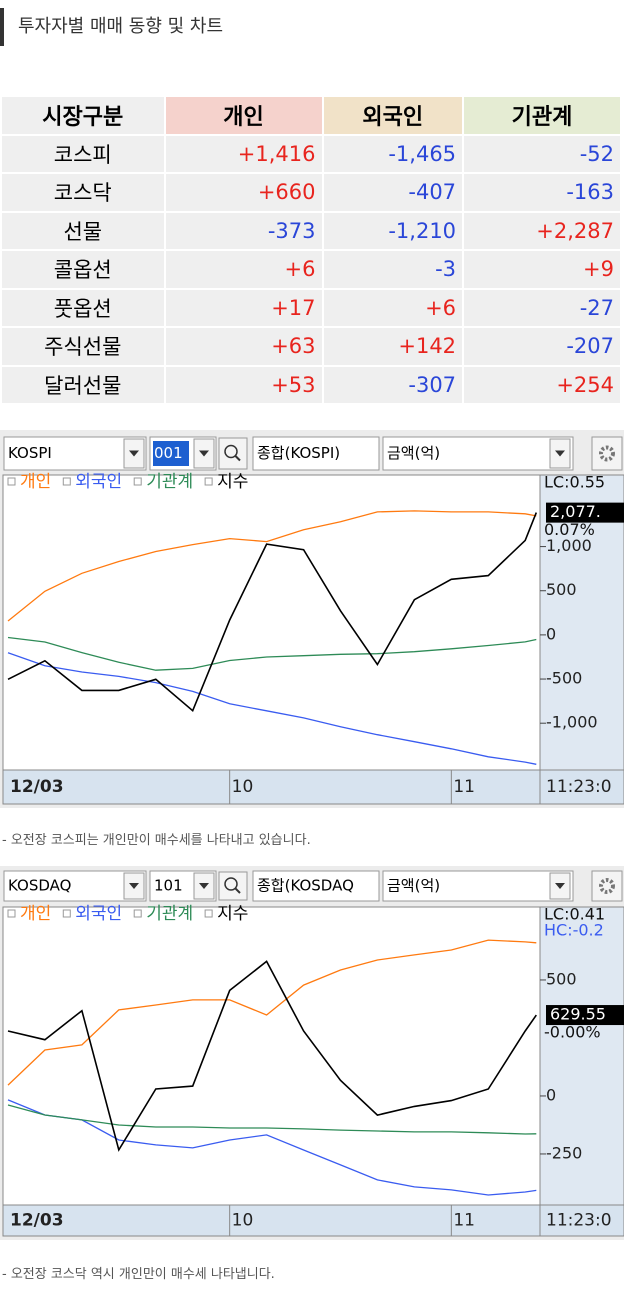 The height and width of the screenshot is (1311, 624). Describe the element at coordinates (138, 1274) in the screenshot. I see `caption: - 오전장 코스닥 역시 개인만이 매수세 나타냅니다.` at that location.